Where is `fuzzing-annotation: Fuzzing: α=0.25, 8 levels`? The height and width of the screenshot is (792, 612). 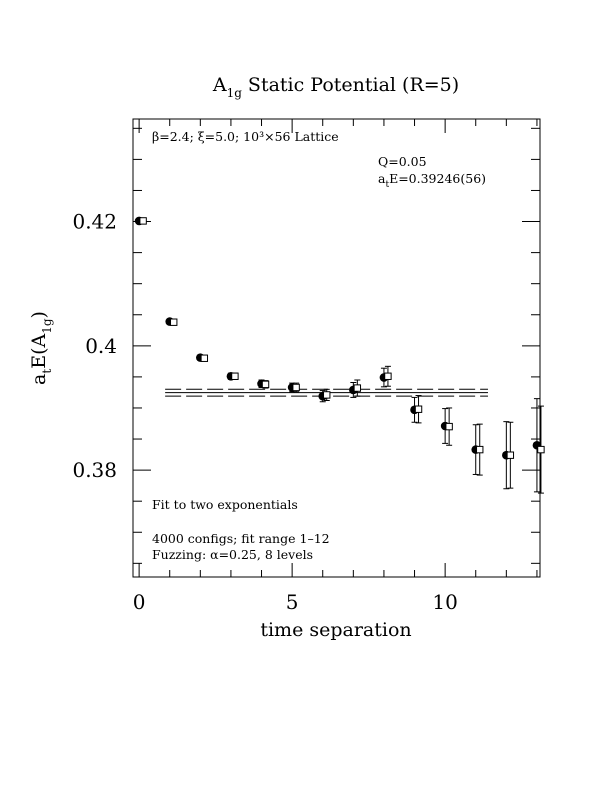 fuzzing-annotation: Fuzzing: α=0.25, 8 levels is located at coordinates (232, 554).